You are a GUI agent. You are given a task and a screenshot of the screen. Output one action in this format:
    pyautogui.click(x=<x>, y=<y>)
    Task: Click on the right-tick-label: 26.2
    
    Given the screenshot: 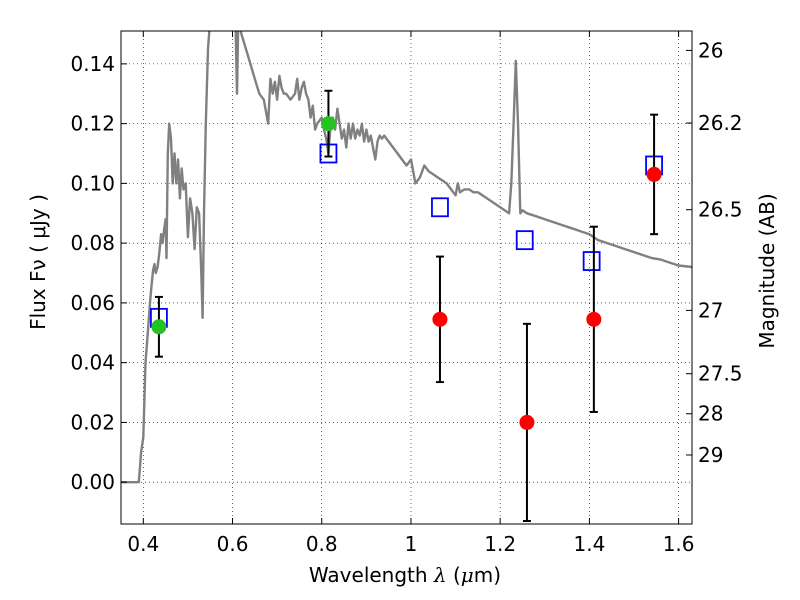 What is the action you would take?
    pyautogui.click(x=720, y=123)
    